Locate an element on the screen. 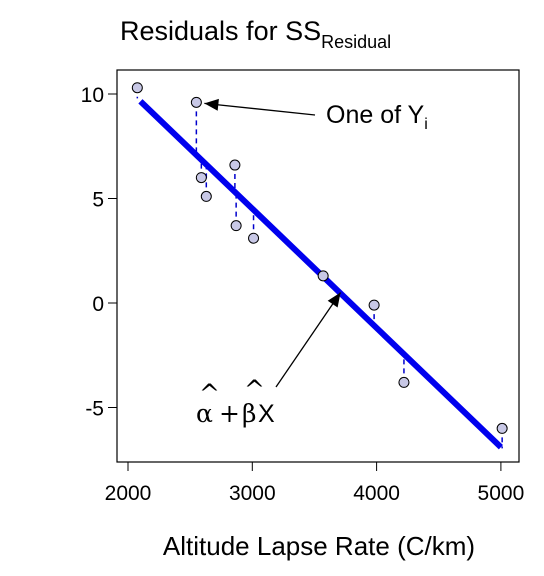  x-tick-label: 3000 is located at coordinates (252, 493).